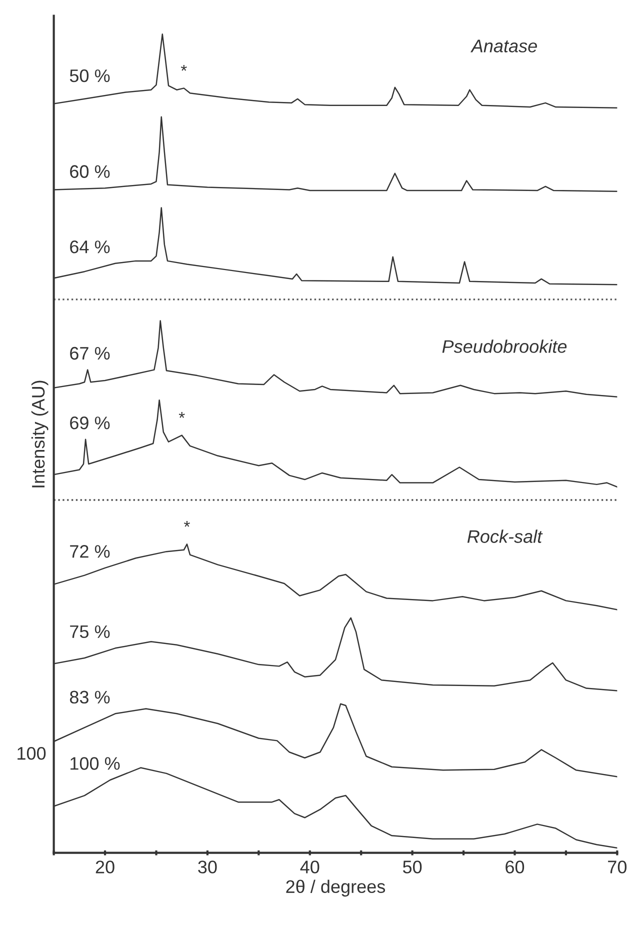 The width and height of the screenshot is (633, 926). What do you see at coordinates (505, 536) in the screenshot?
I see `annotation: Rock-salt` at bounding box center [505, 536].